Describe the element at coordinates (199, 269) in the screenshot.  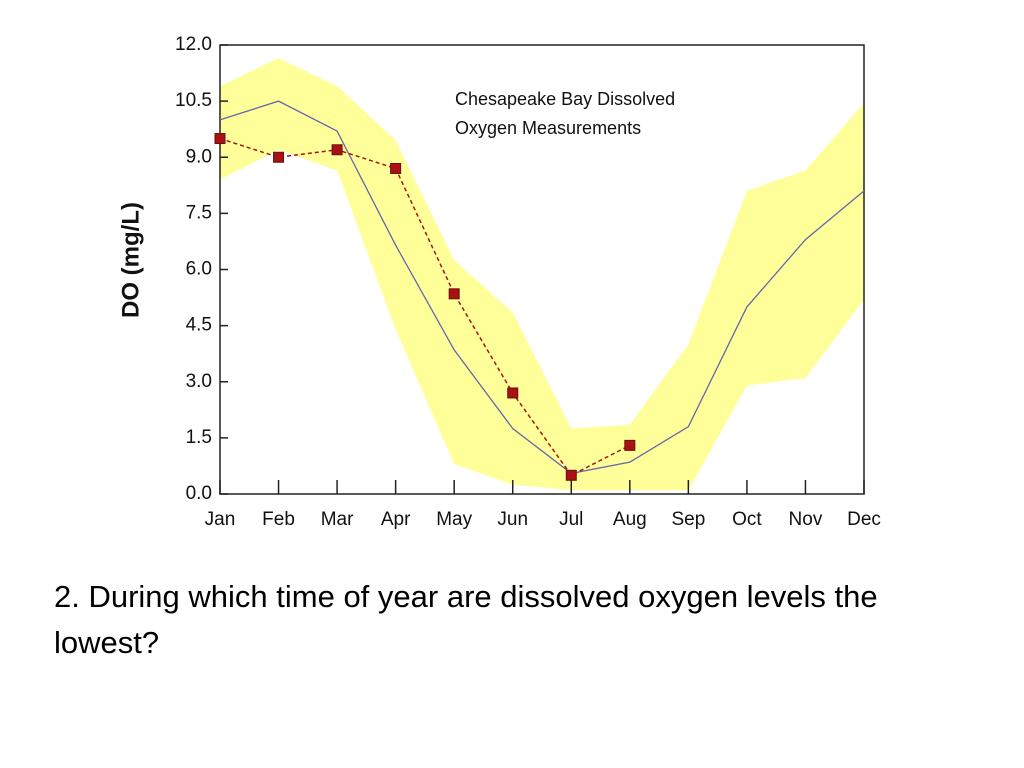
I see `y-tick-label: 6.0` at that location.